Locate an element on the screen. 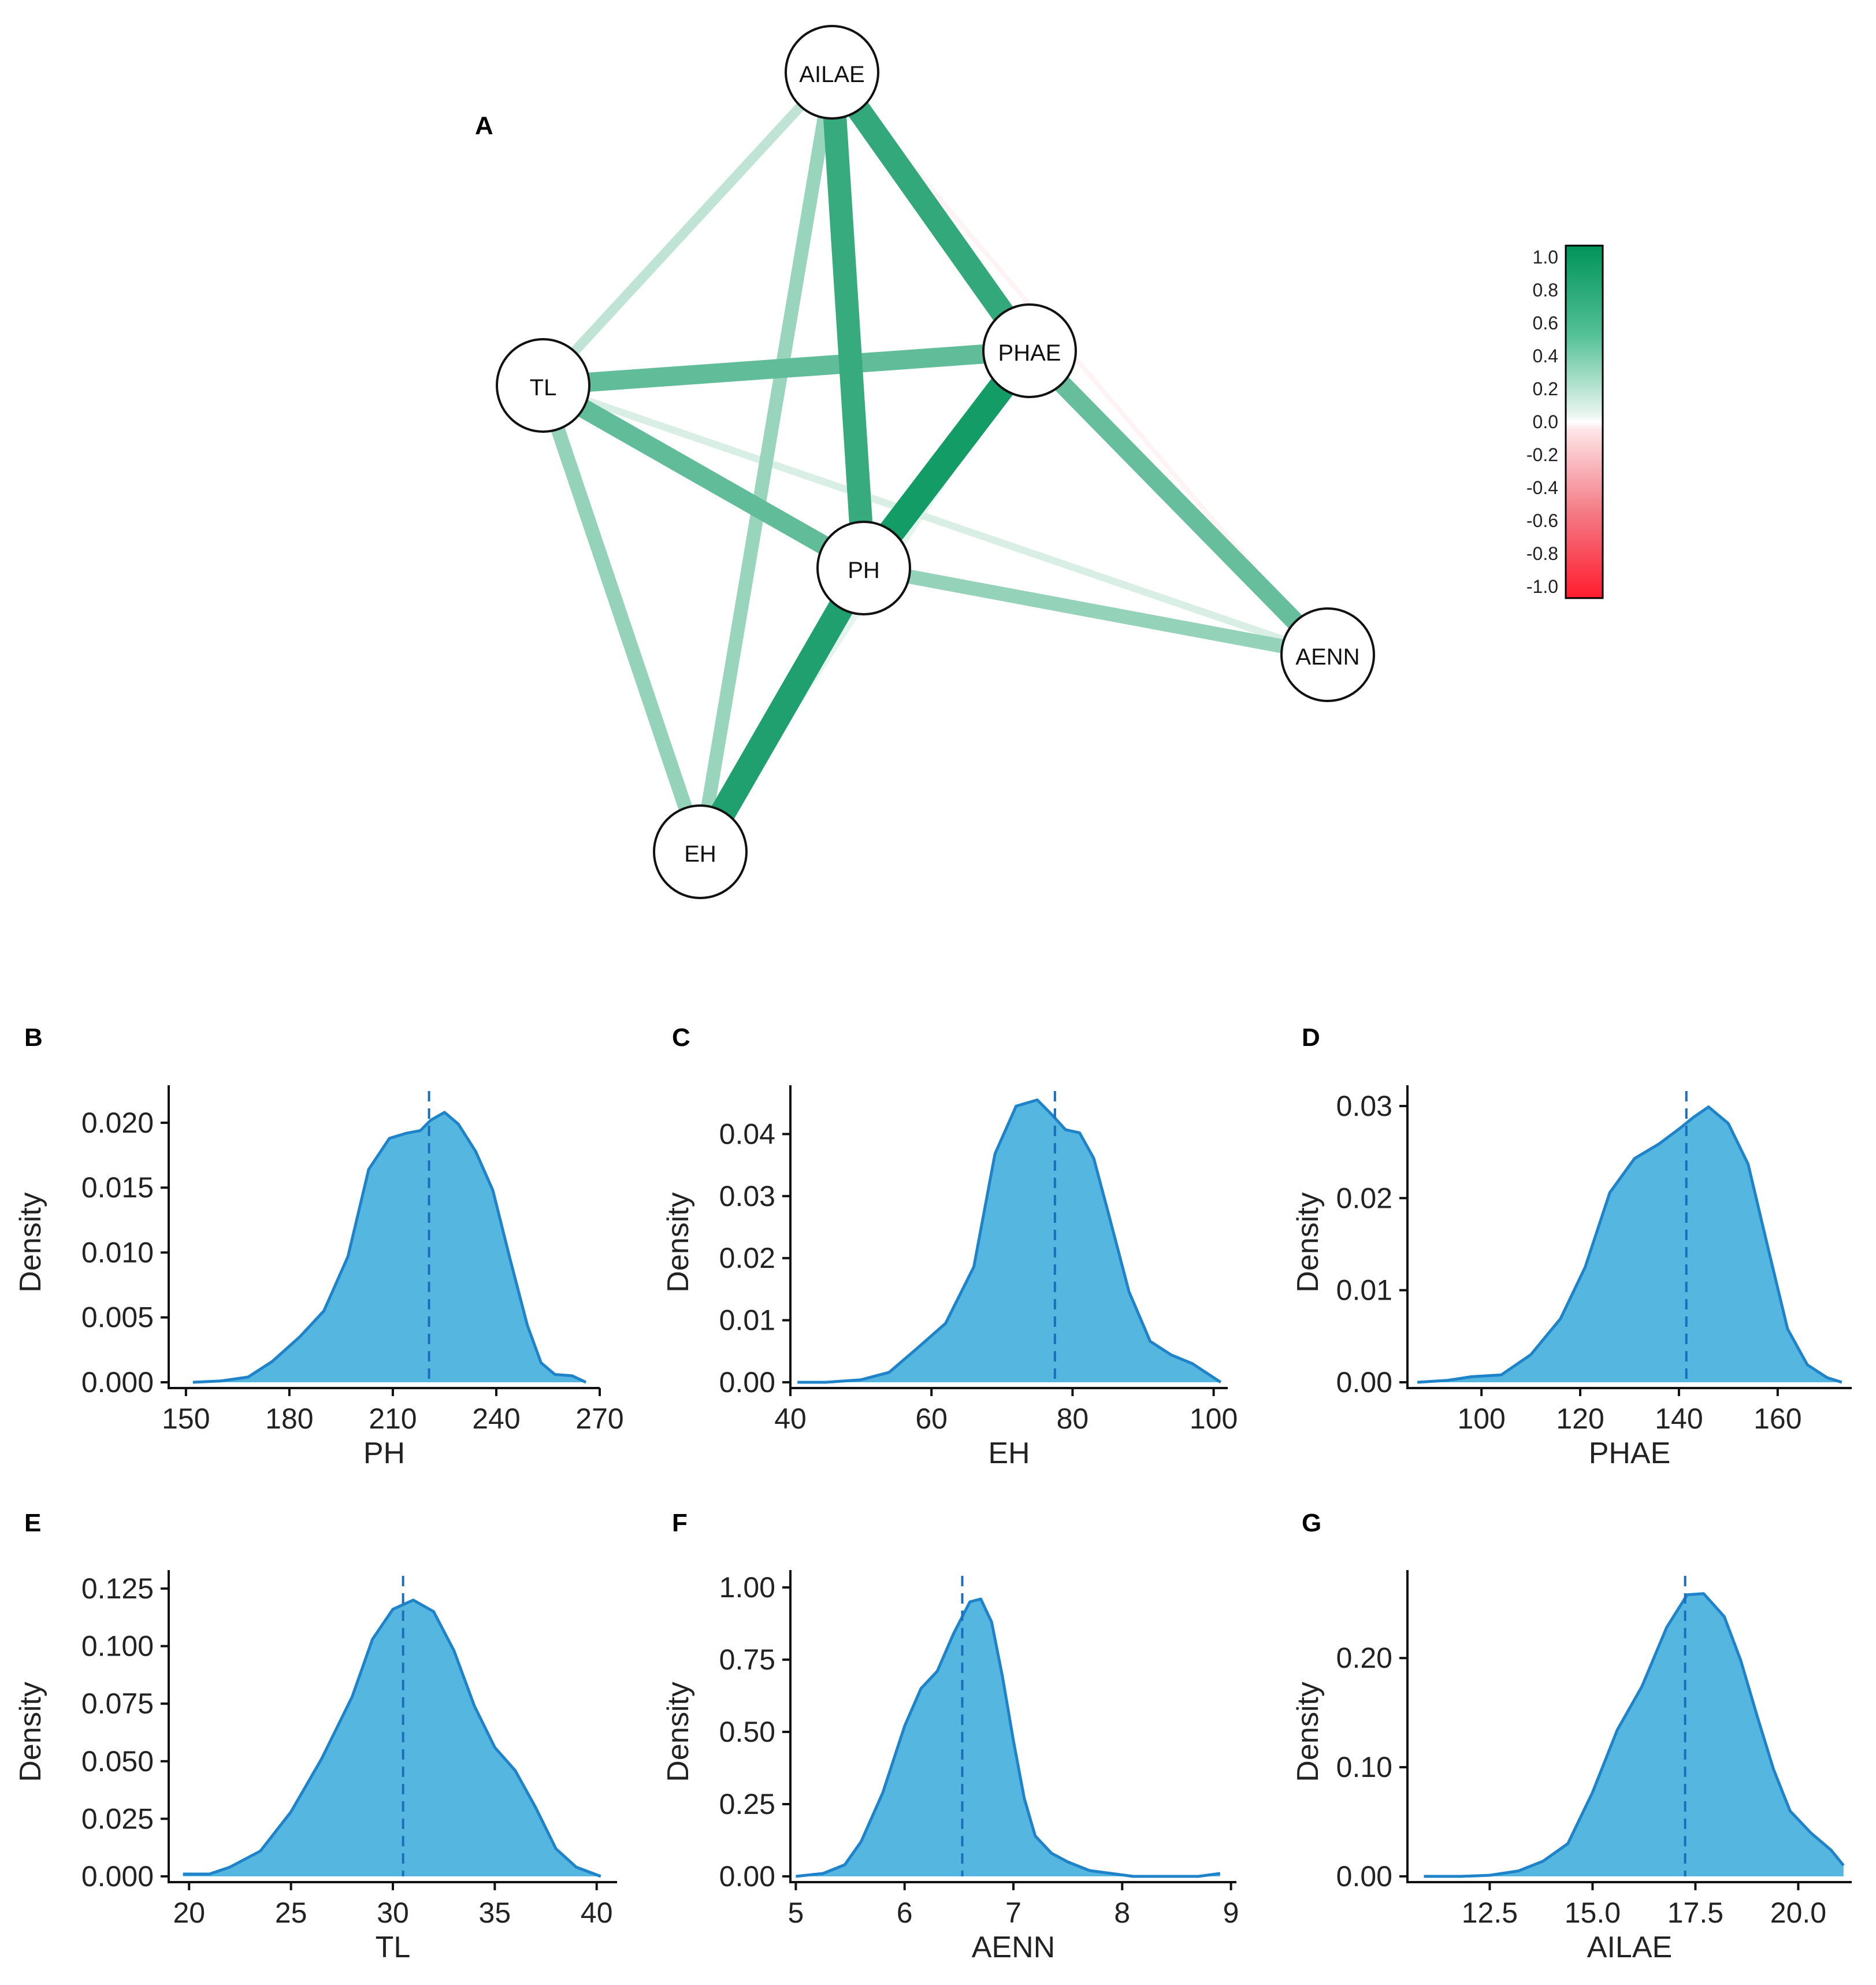 The height and width of the screenshot is (1985, 1876). legend-tick-label: -0.2 is located at coordinates (1542, 454).